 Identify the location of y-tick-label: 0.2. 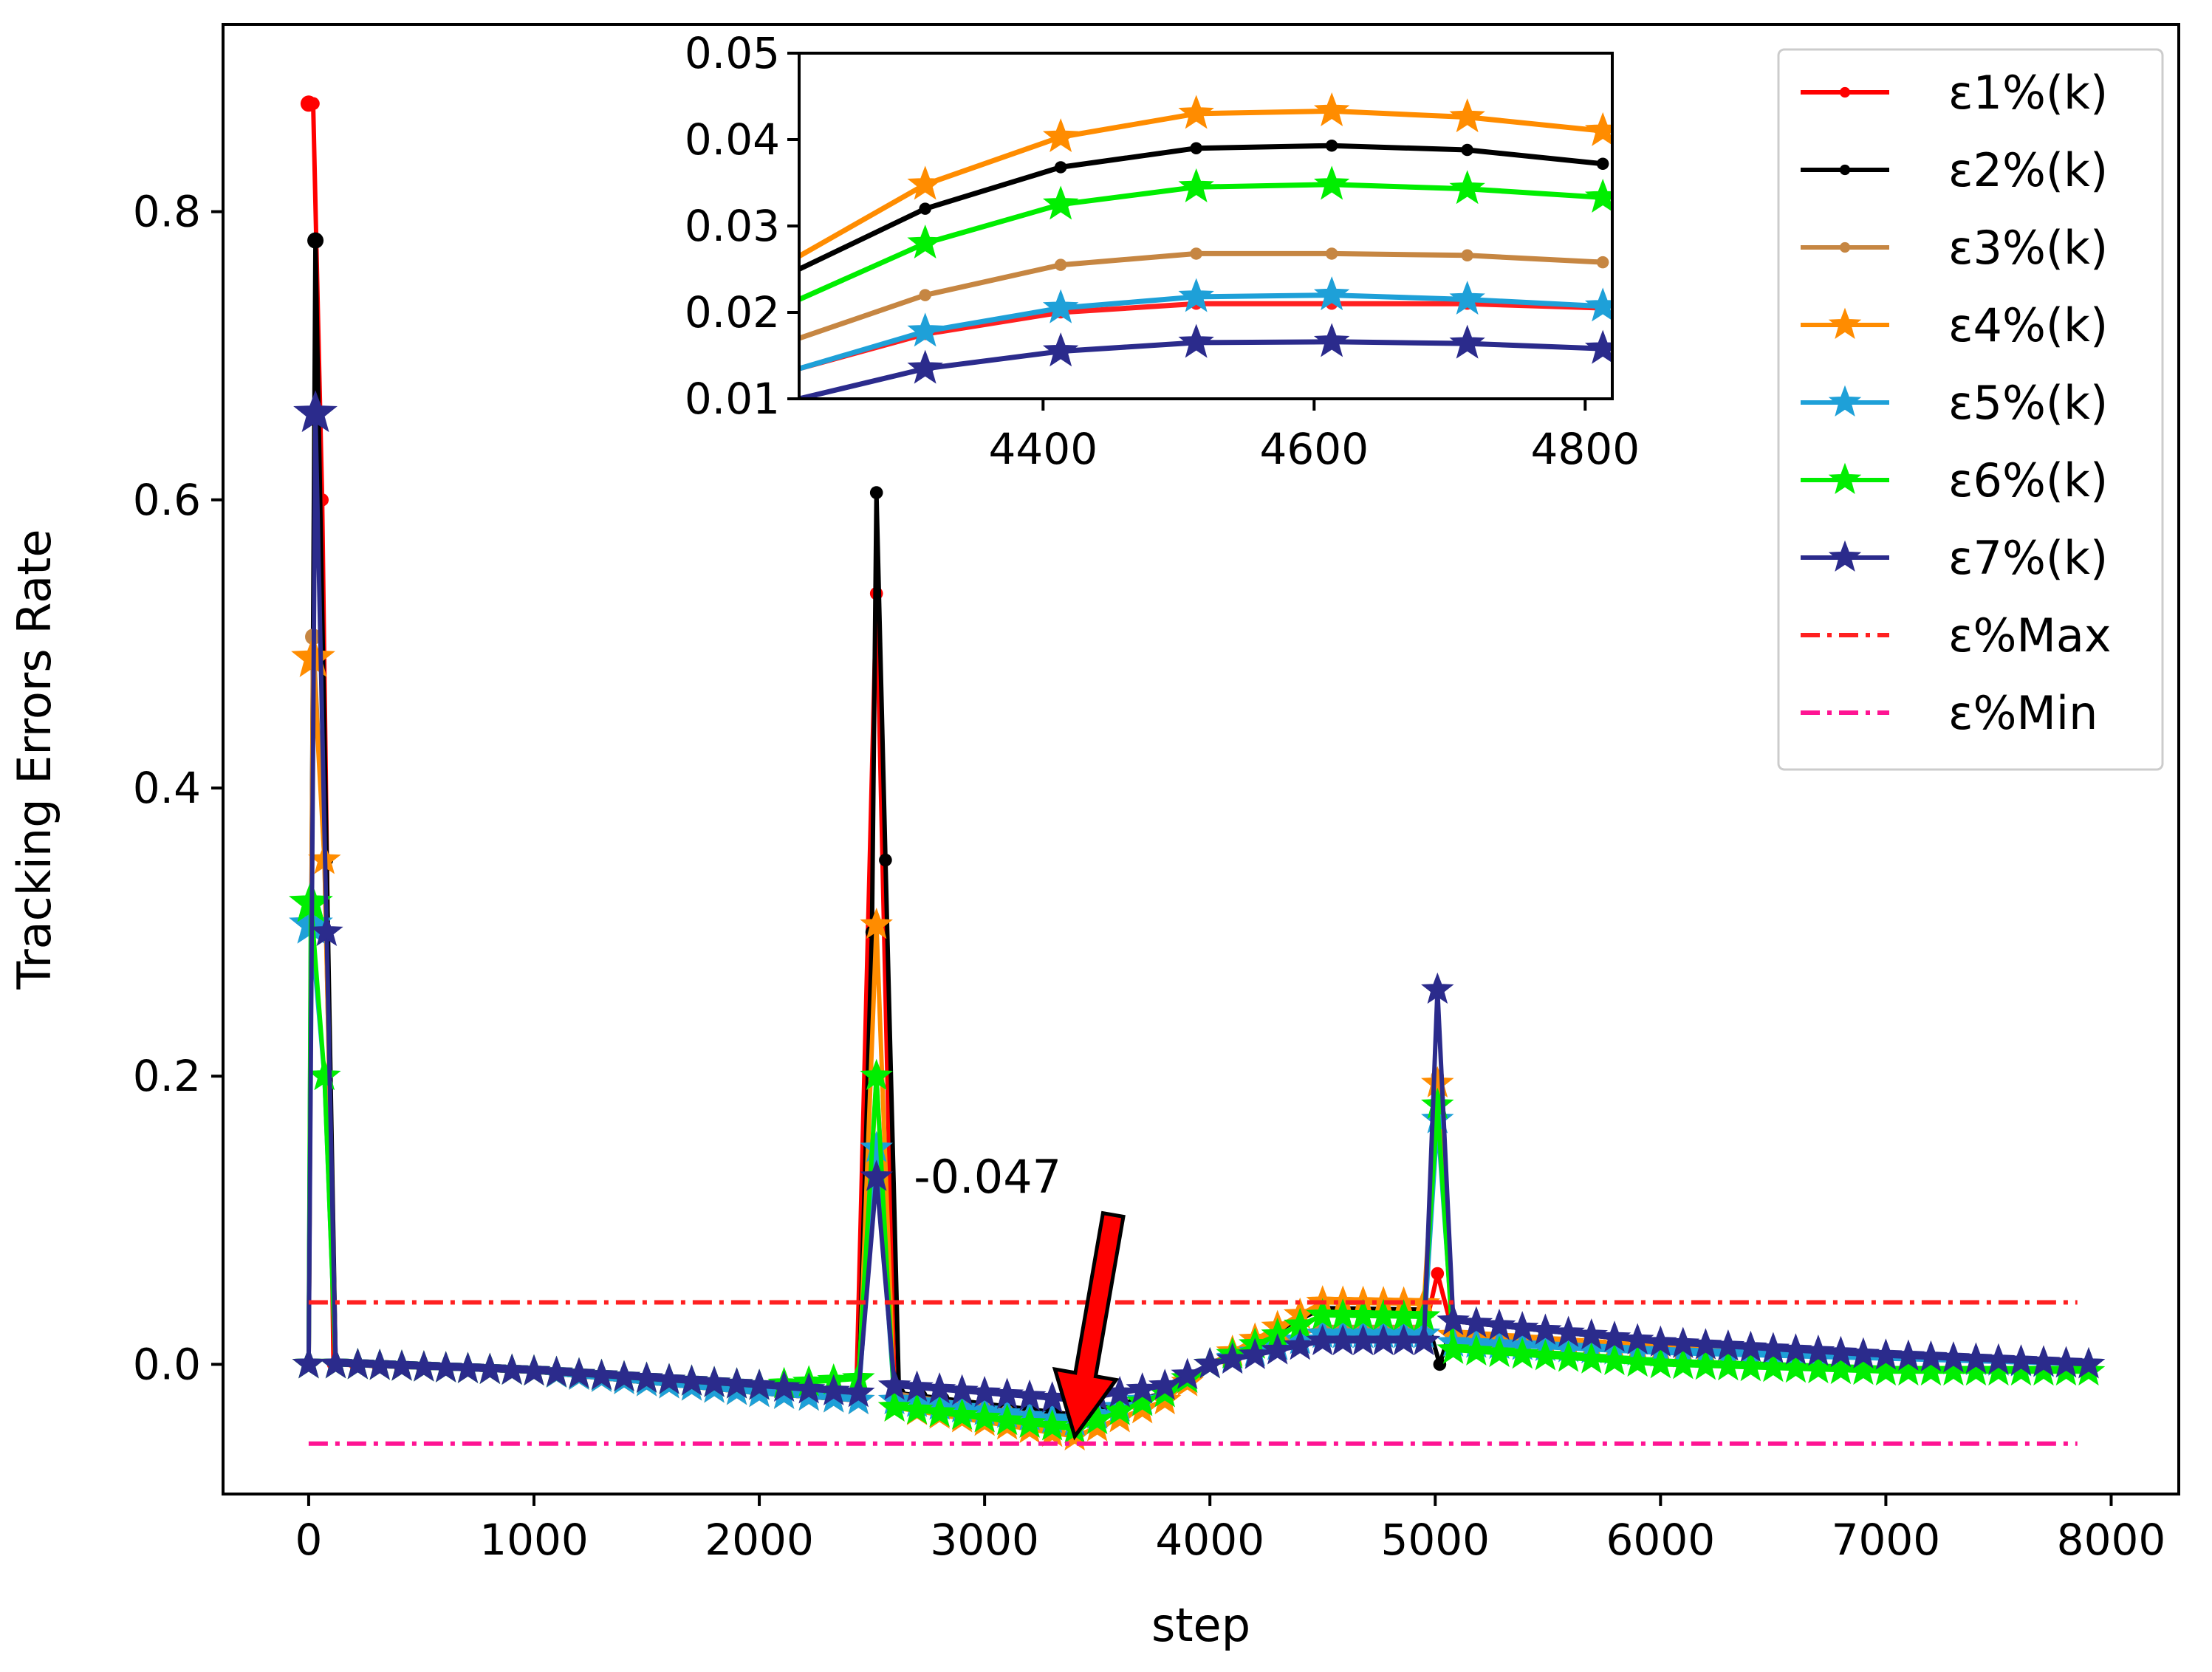
(167, 1076).